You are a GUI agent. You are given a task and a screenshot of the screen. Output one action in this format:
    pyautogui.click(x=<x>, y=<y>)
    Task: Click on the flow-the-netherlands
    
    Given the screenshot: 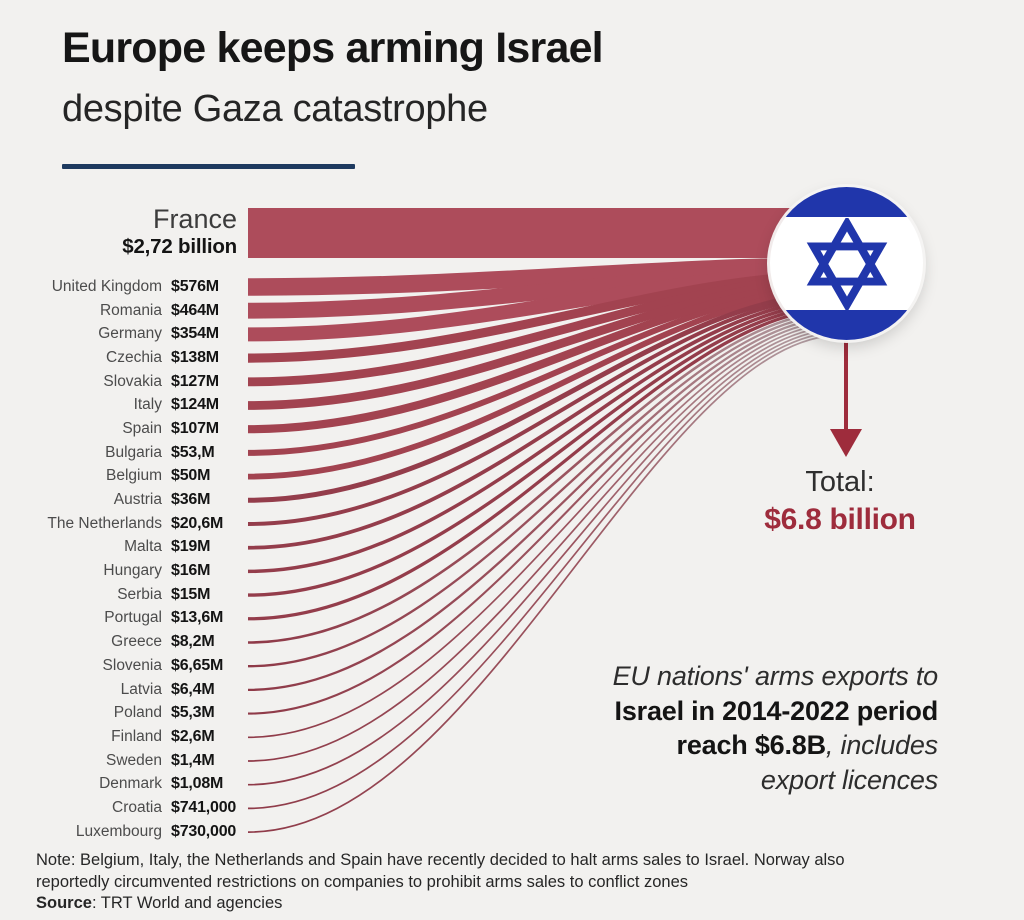 What is the action you would take?
    pyautogui.click(x=545, y=410)
    